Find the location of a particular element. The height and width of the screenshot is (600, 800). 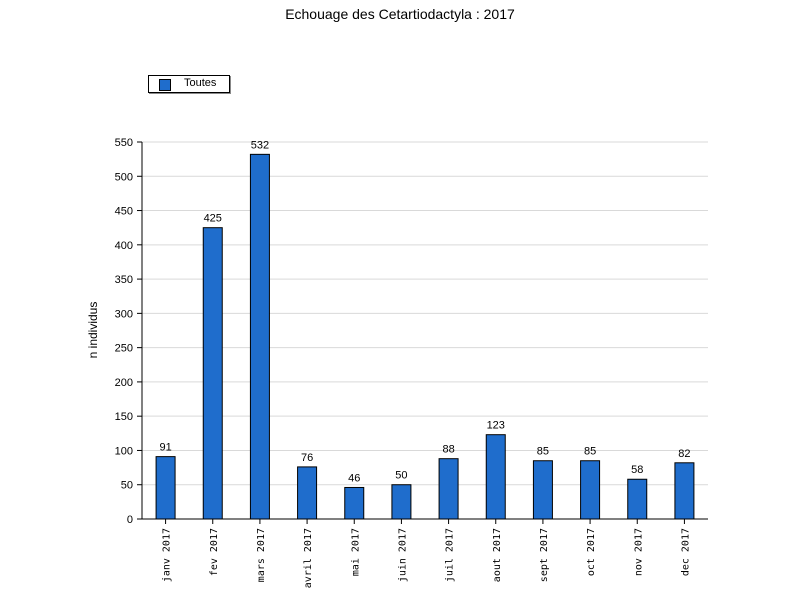

data-label: 76 is located at coordinates (307, 458).